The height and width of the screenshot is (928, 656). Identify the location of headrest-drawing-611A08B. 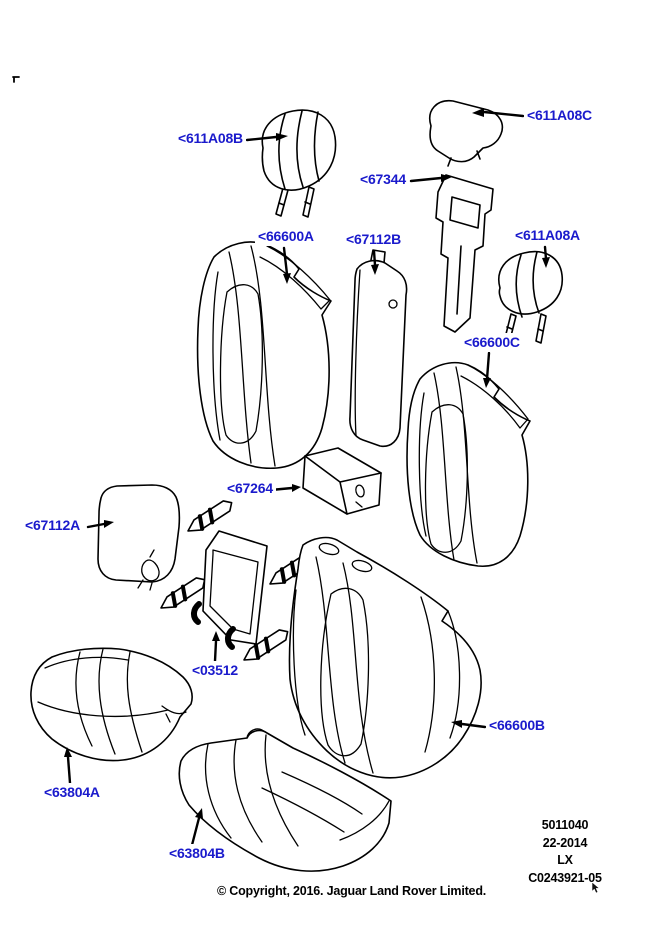
(299, 163).